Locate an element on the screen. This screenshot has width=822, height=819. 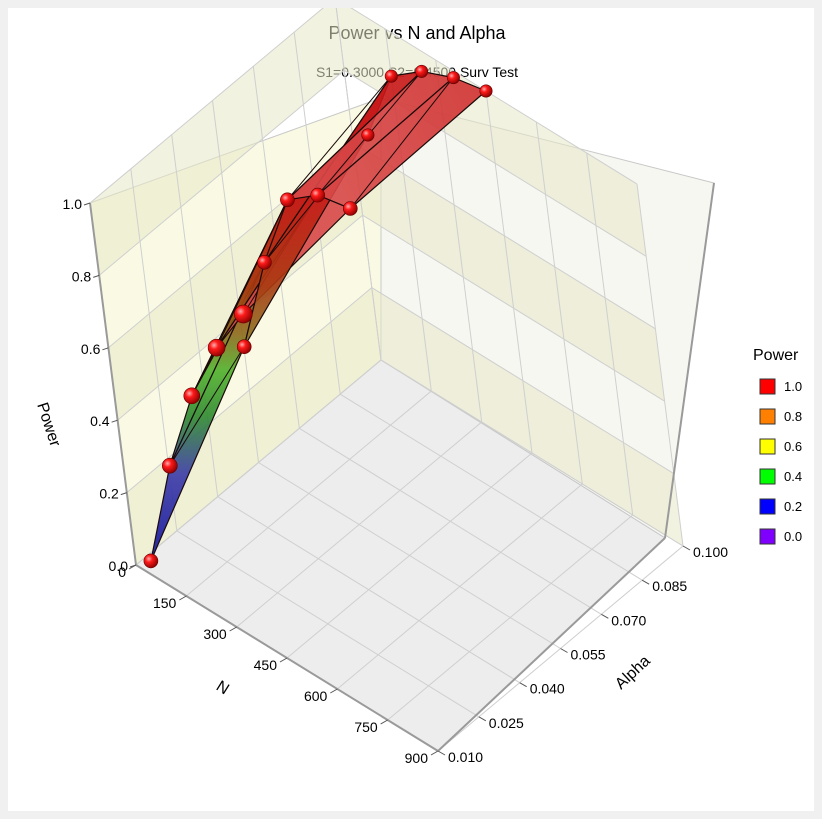
power-tick-label: 1.0 is located at coordinates (73, 204).